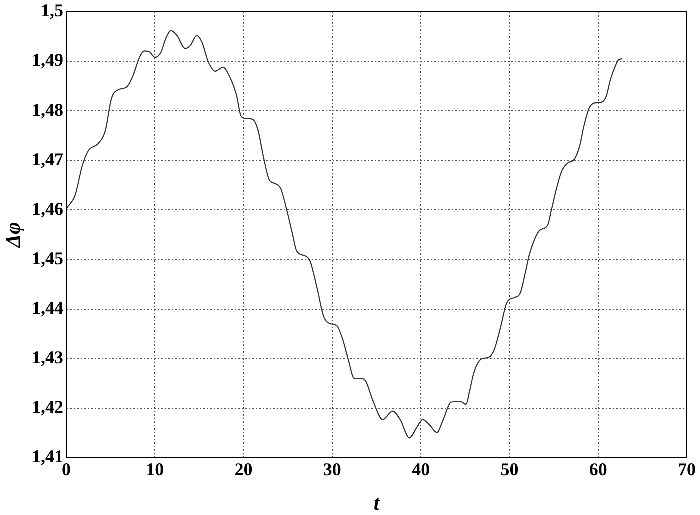 The width and height of the screenshot is (700, 515). I want to click on y-tick-label: 1,5, so click(52, 10).